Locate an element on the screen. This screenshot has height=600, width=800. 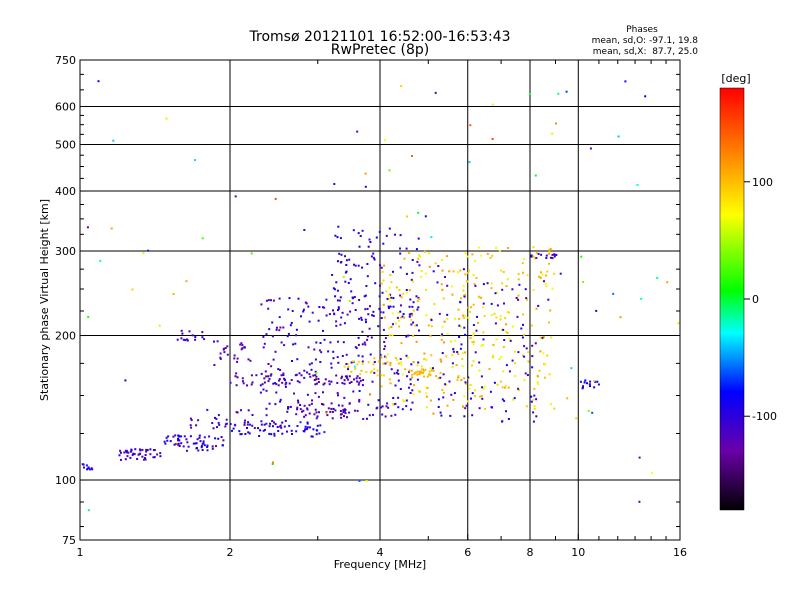
legend-line-o: mean, sd,O: -97.1, 19.8 is located at coordinates (645, 41).